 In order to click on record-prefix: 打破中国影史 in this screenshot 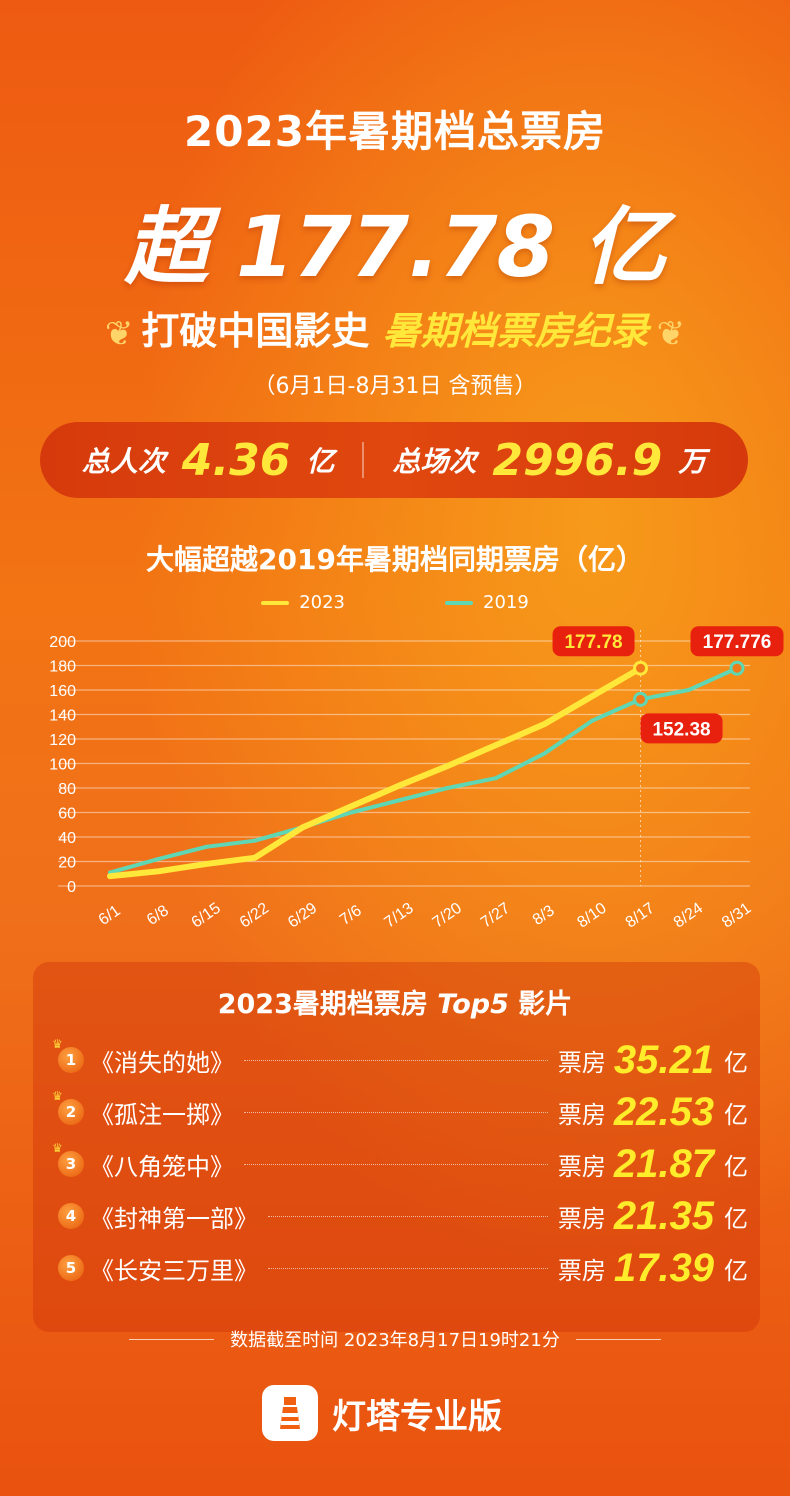, I will do `click(255, 331)`.